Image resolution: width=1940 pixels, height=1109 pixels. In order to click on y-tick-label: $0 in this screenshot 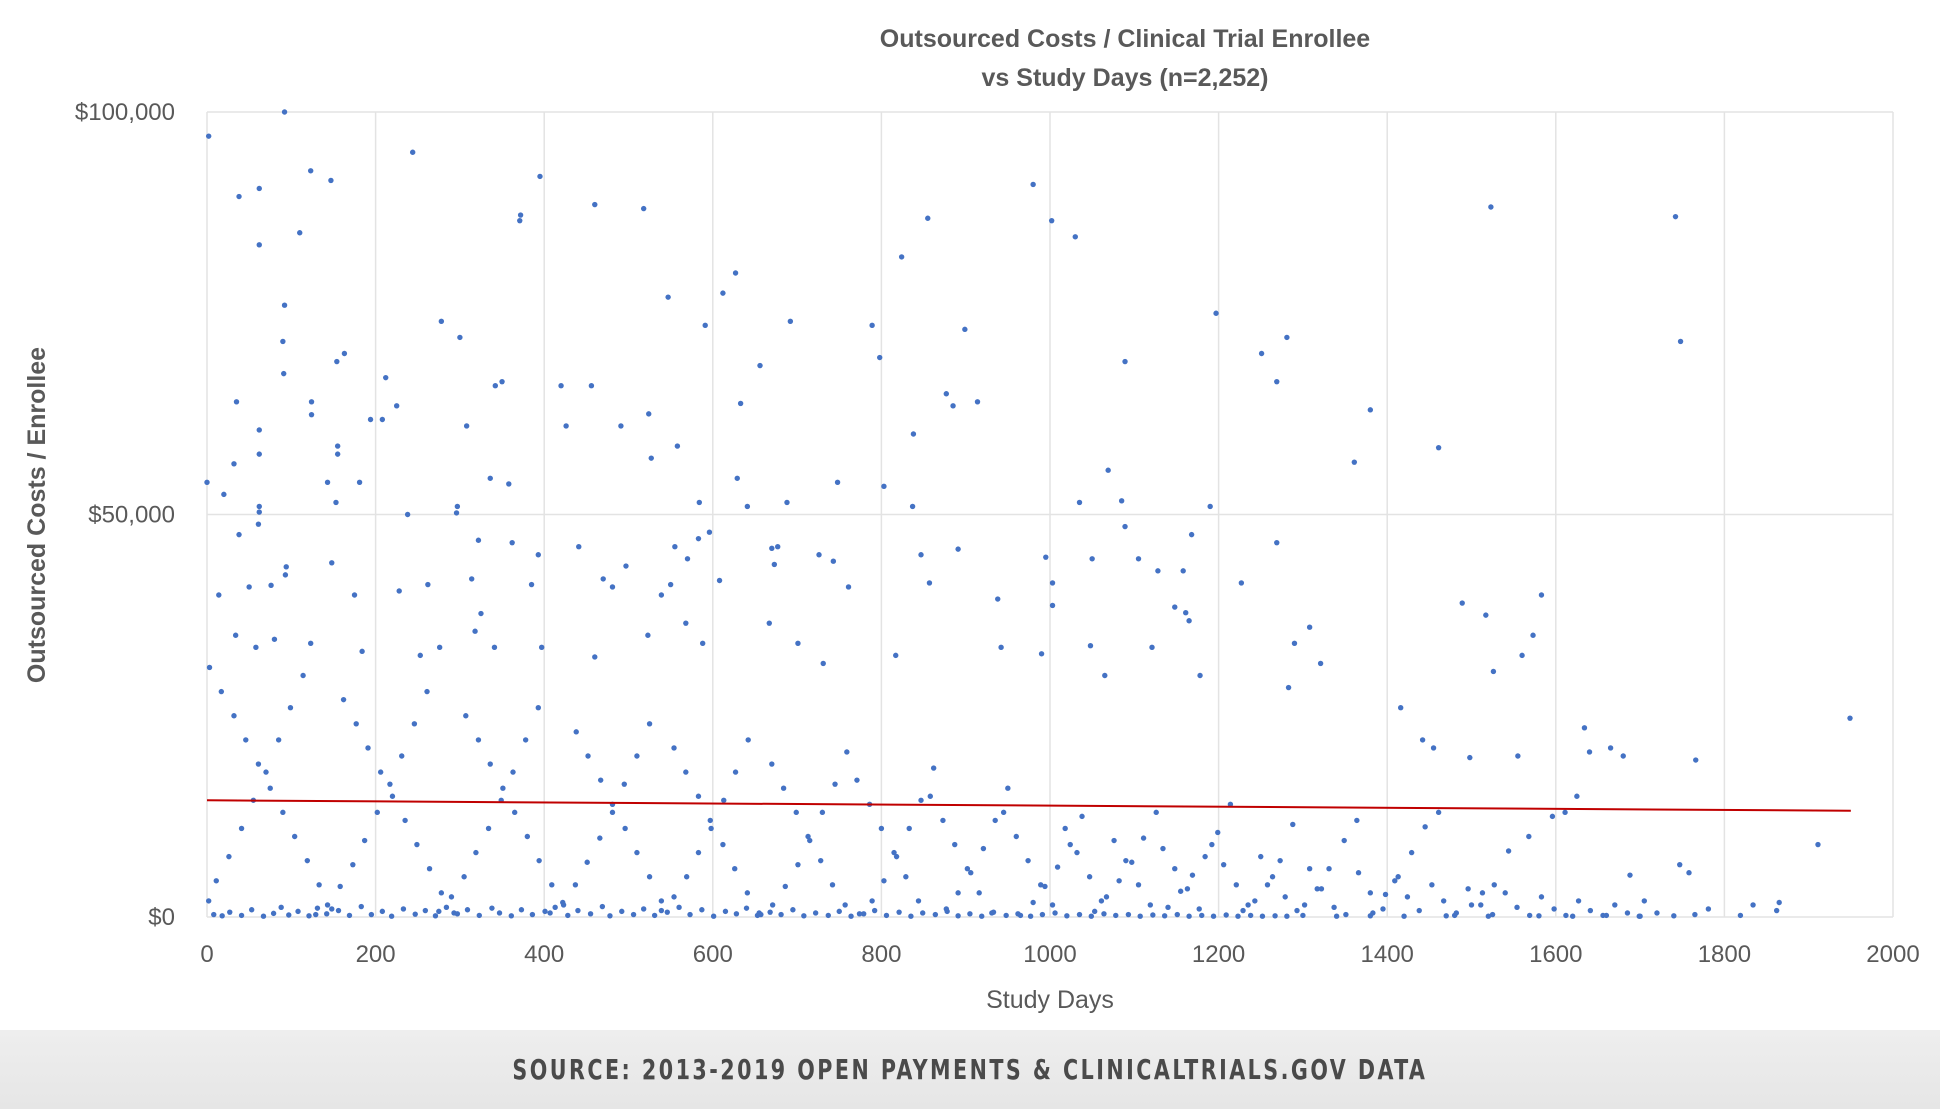, I will do `click(161, 917)`.